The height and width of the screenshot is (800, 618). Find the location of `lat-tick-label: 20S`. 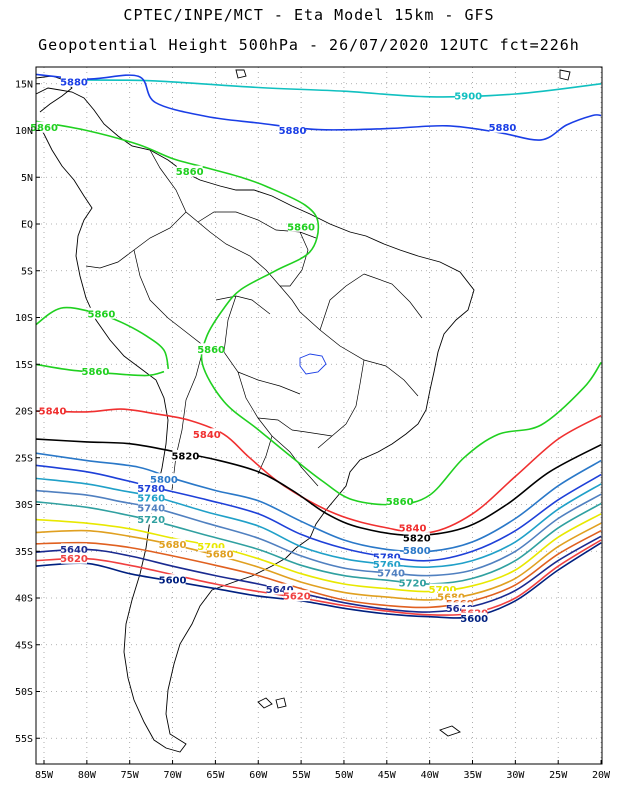

lat-tick-label: 20S is located at coordinates (24, 412).